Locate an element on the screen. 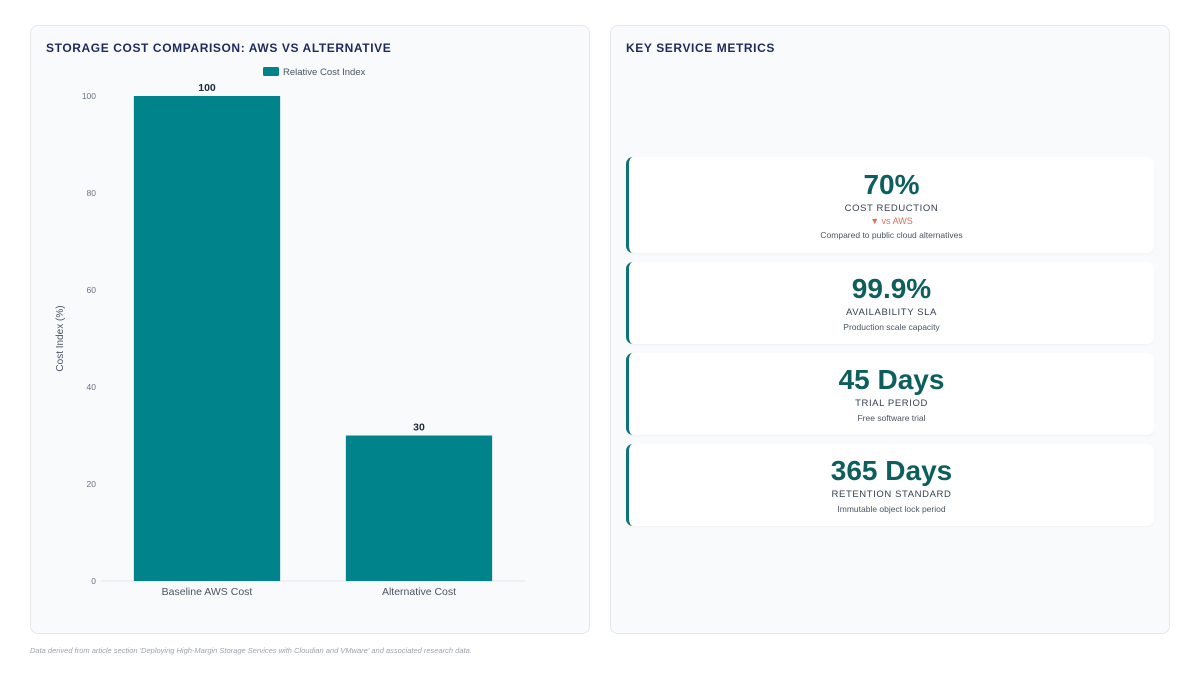 The width and height of the screenshot is (1200, 675). data-label: 30 is located at coordinates (419, 428).